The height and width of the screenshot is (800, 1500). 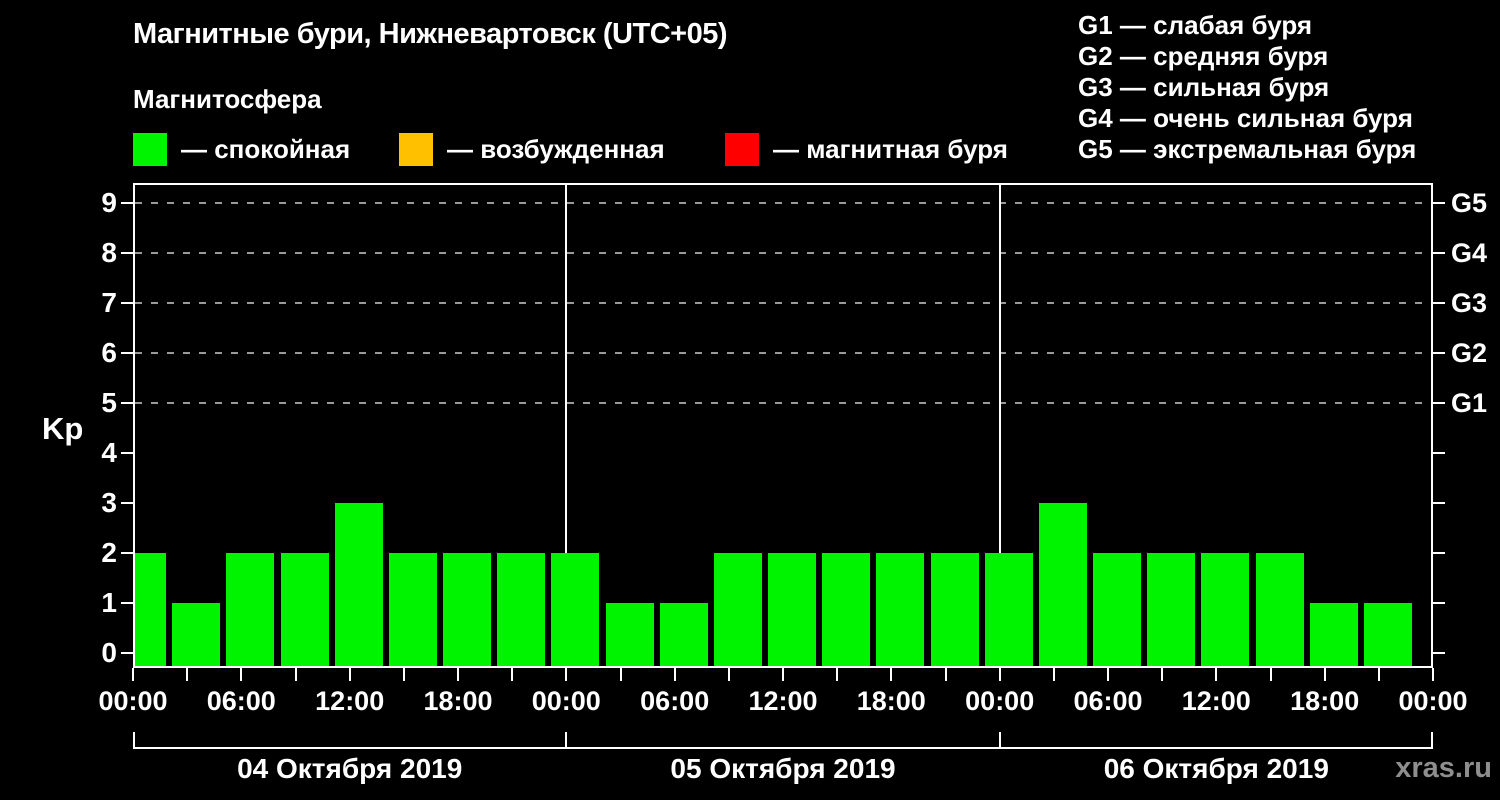 I want to click on storm-swatch-icon, so click(x=742, y=149).